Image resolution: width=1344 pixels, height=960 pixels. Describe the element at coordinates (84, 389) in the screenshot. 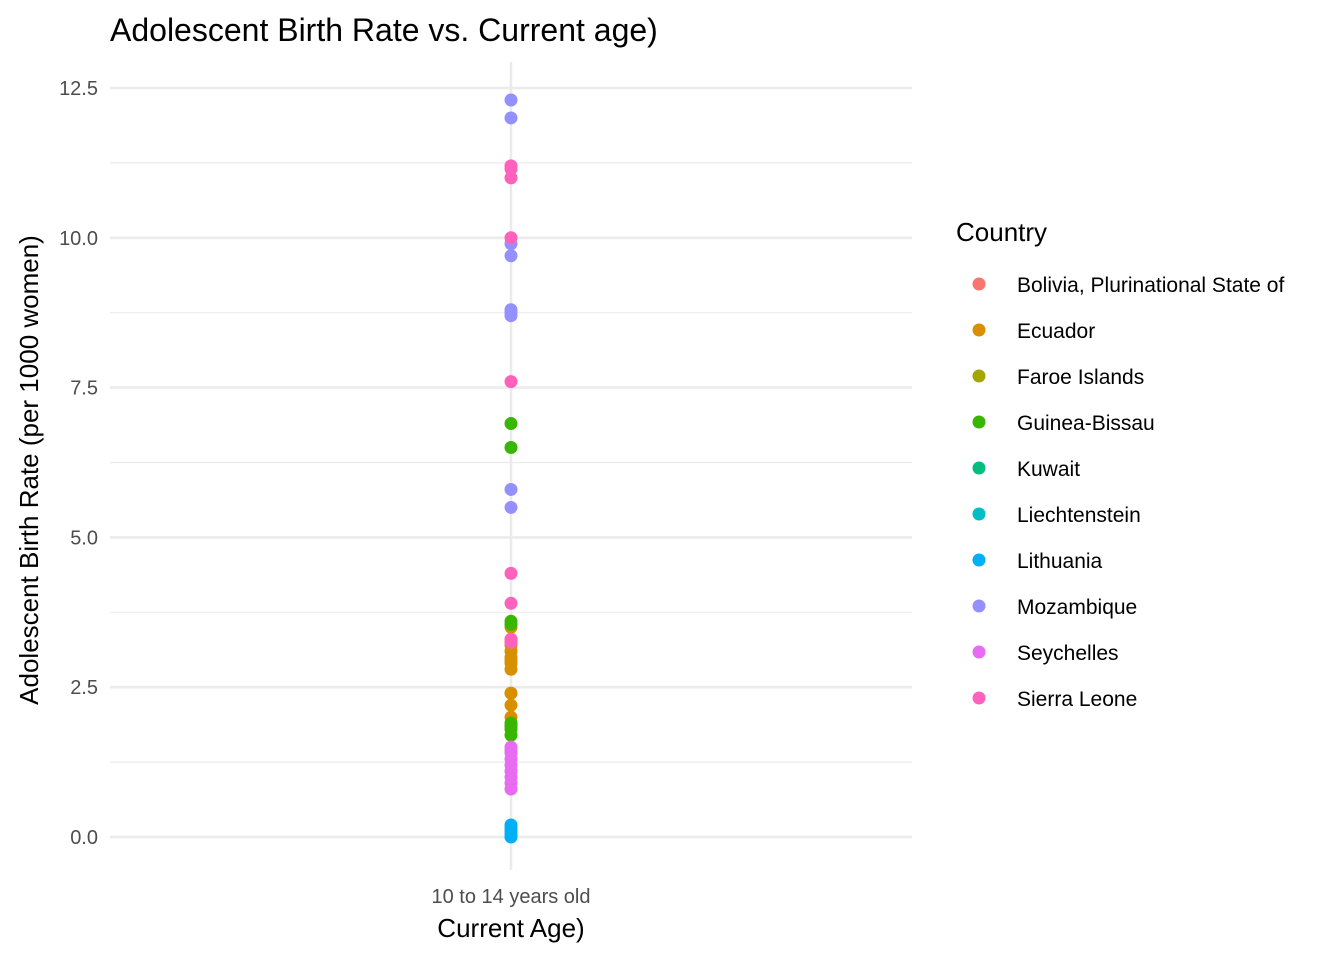

I see `y-tick-label: 7.5` at that location.